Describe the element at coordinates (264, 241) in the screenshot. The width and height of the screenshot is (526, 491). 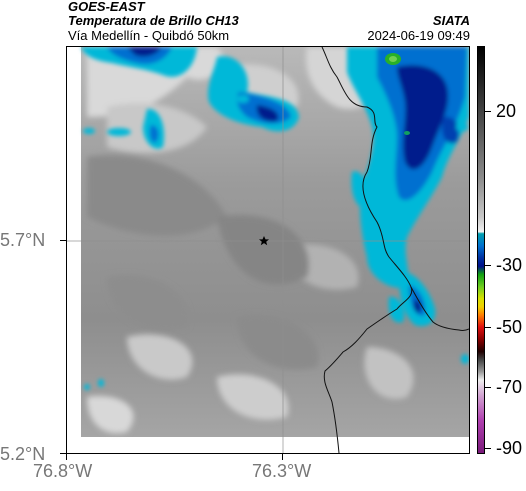
I see `star-icon` at that location.